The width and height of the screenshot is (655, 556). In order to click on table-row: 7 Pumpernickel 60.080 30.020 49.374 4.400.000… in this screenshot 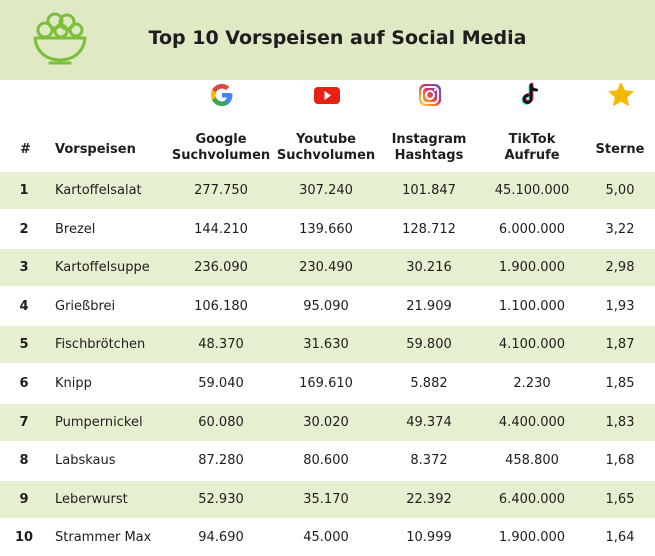, I will do `click(327, 422)`.